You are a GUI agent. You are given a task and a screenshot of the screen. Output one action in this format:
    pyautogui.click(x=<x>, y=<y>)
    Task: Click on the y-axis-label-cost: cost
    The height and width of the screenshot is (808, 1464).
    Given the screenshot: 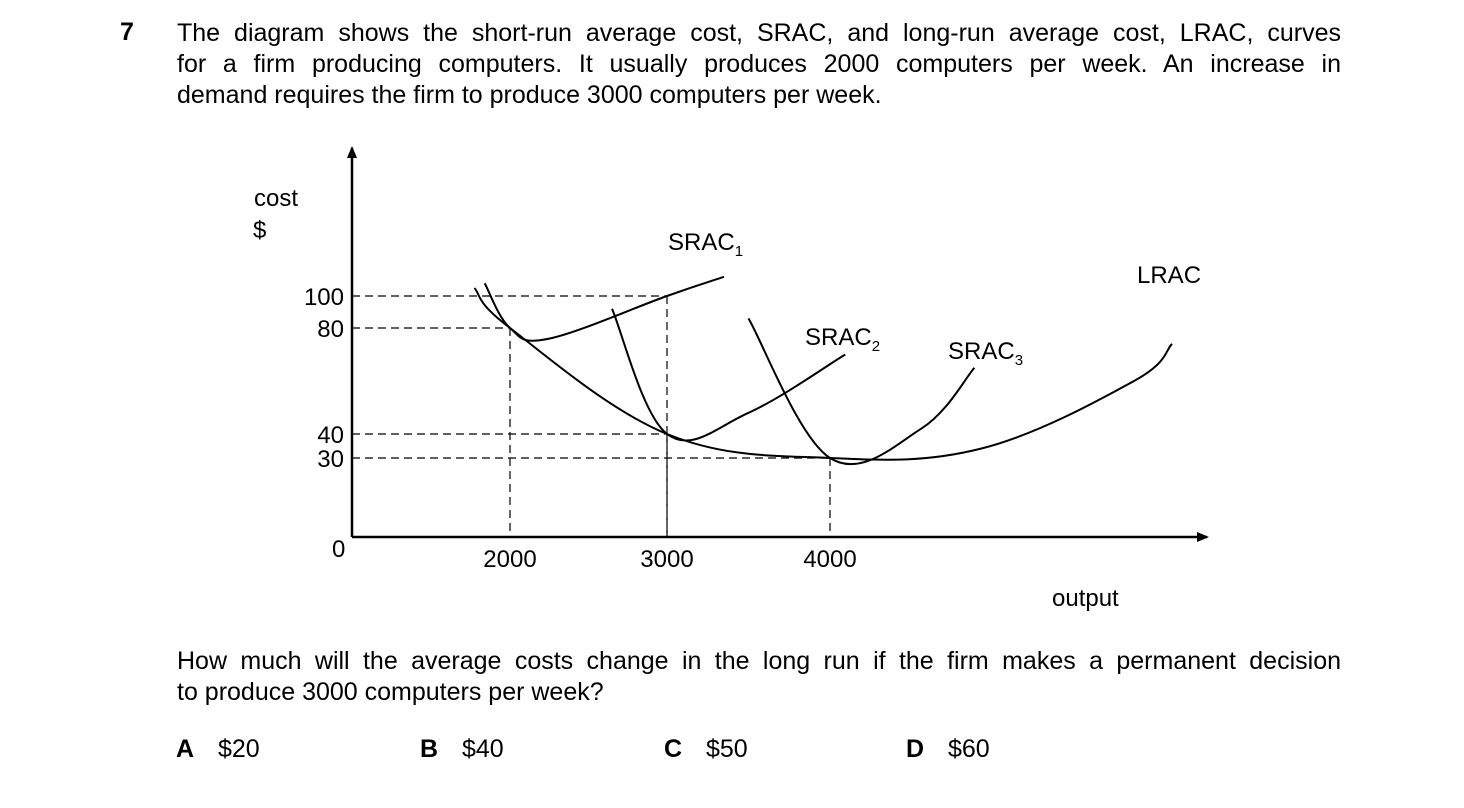 What is the action you would take?
    pyautogui.click(x=276, y=198)
    